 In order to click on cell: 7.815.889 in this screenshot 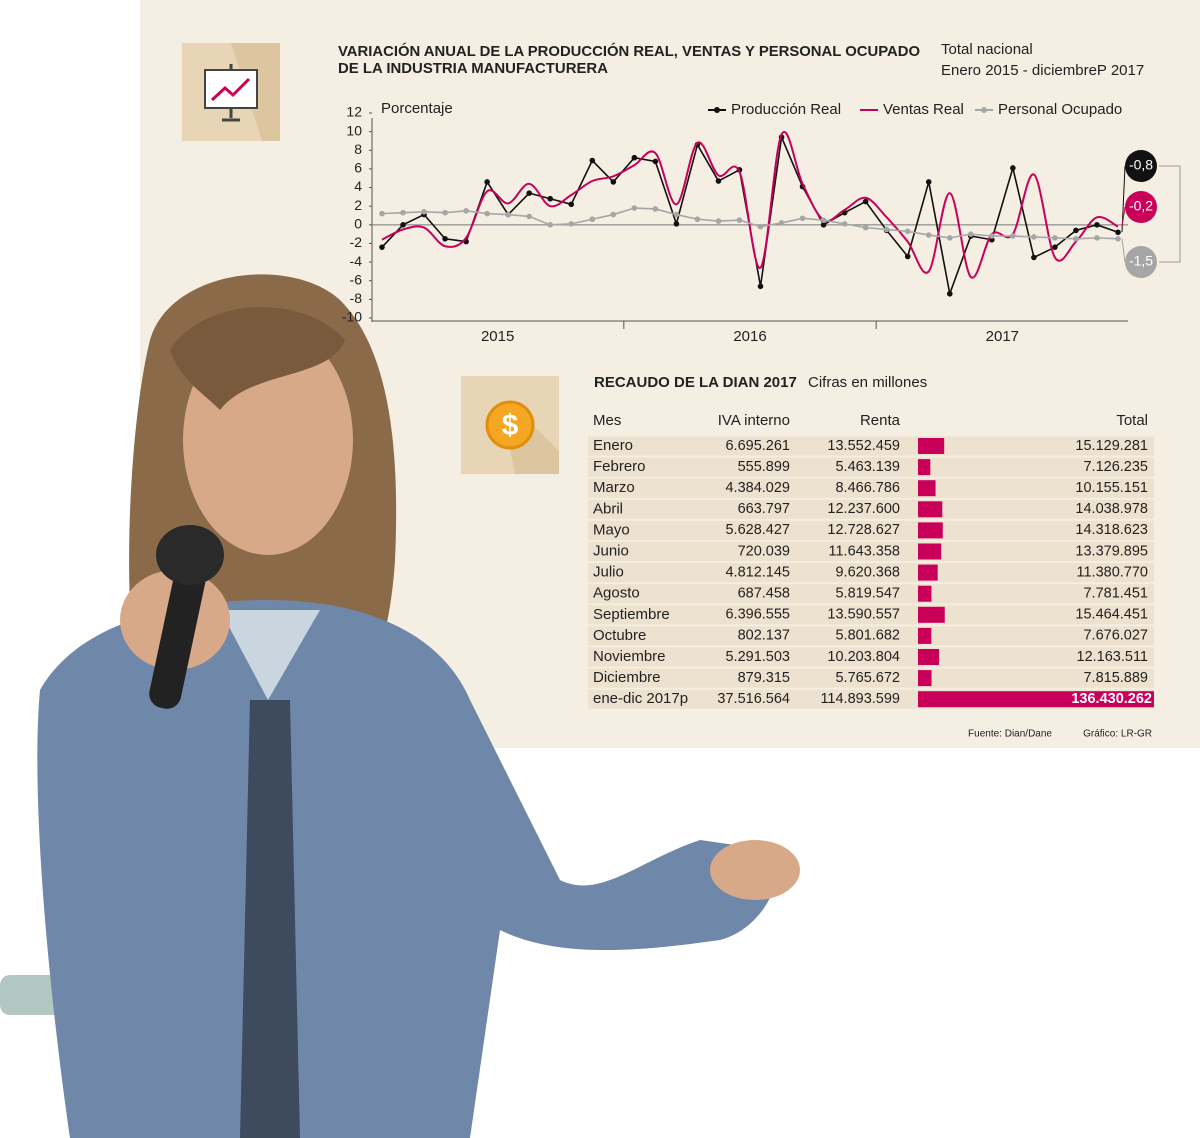, I will do `click(1115, 678)`.